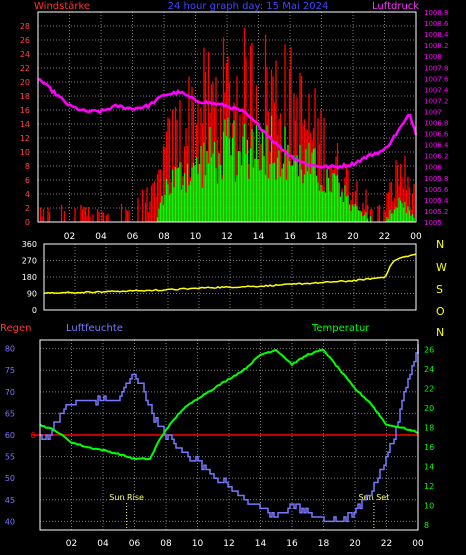  I want to click on pressure-y-tick-label: 1005.8, so click(436, 179).